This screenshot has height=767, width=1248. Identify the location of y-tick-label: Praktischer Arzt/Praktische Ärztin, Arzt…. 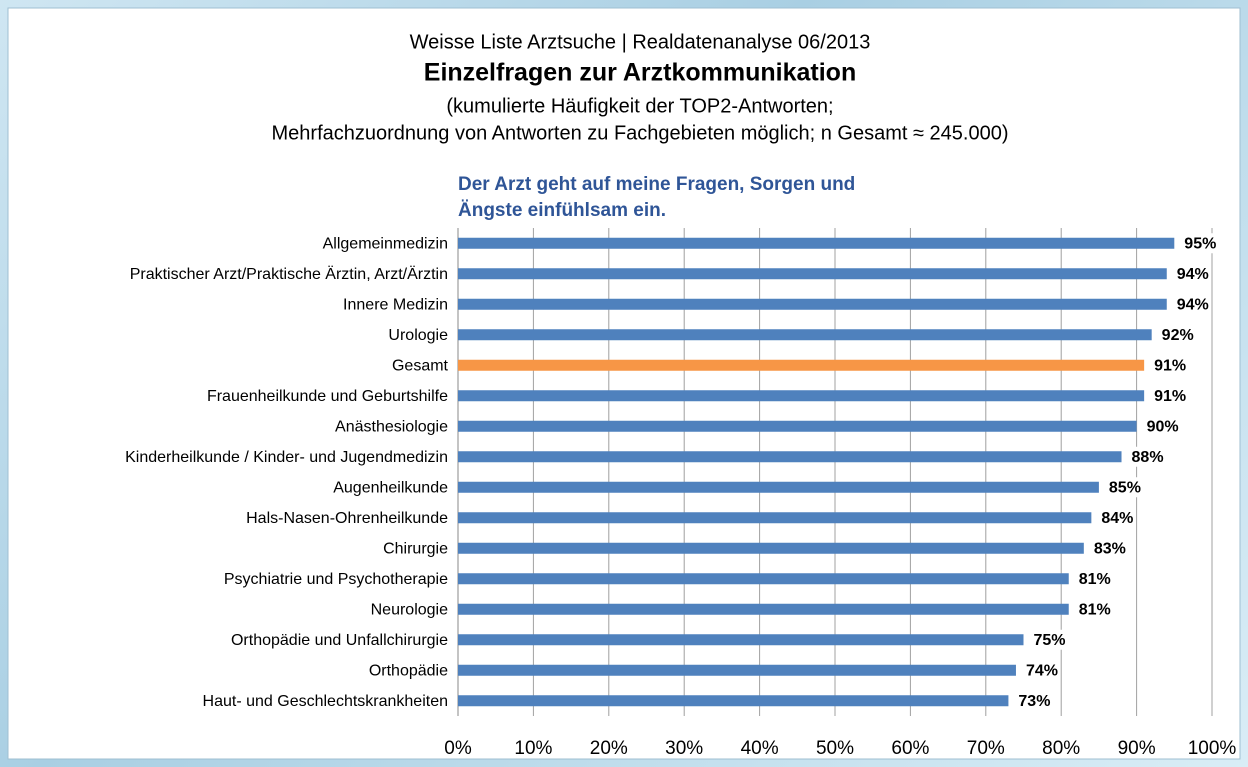
(289, 274).